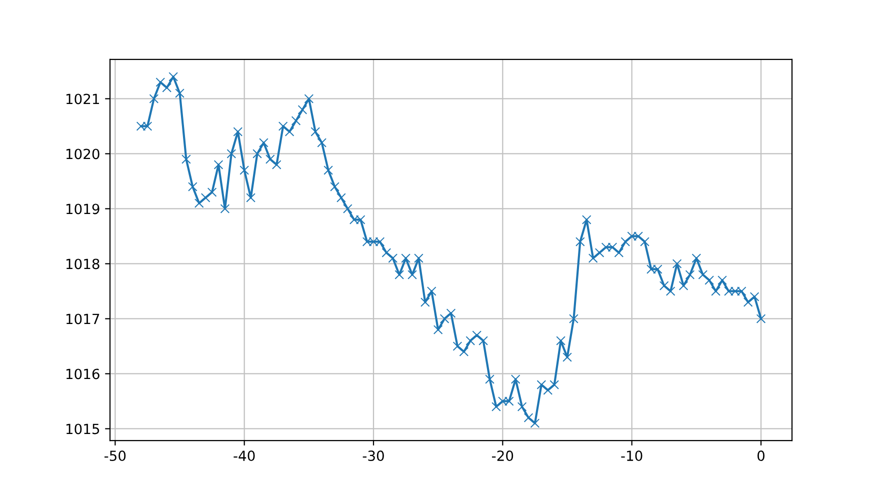 The width and height of the screenshot is (880, 495). Describe the element at coordinates (503, 456) in the screenshot. I see `x-tick-label: -20` at that location.